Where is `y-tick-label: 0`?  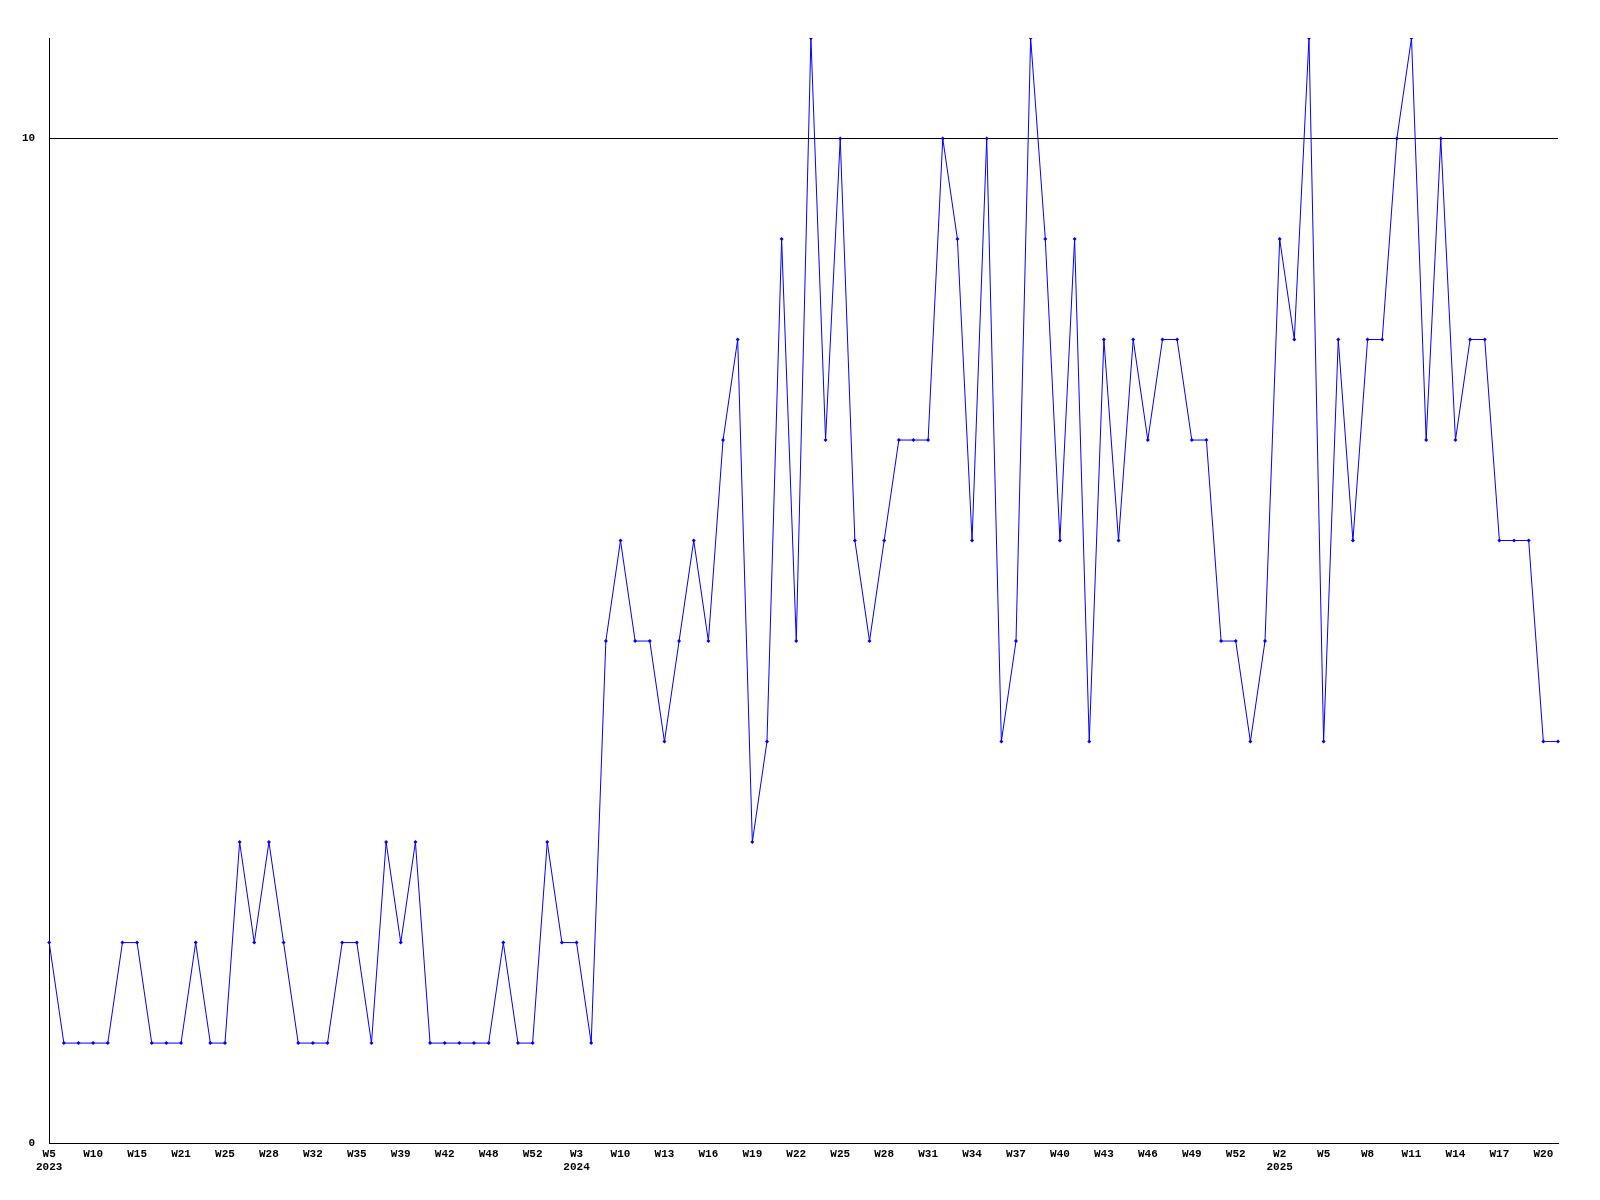 y-tick-label: 0 is located at coordinates (32, 1143).